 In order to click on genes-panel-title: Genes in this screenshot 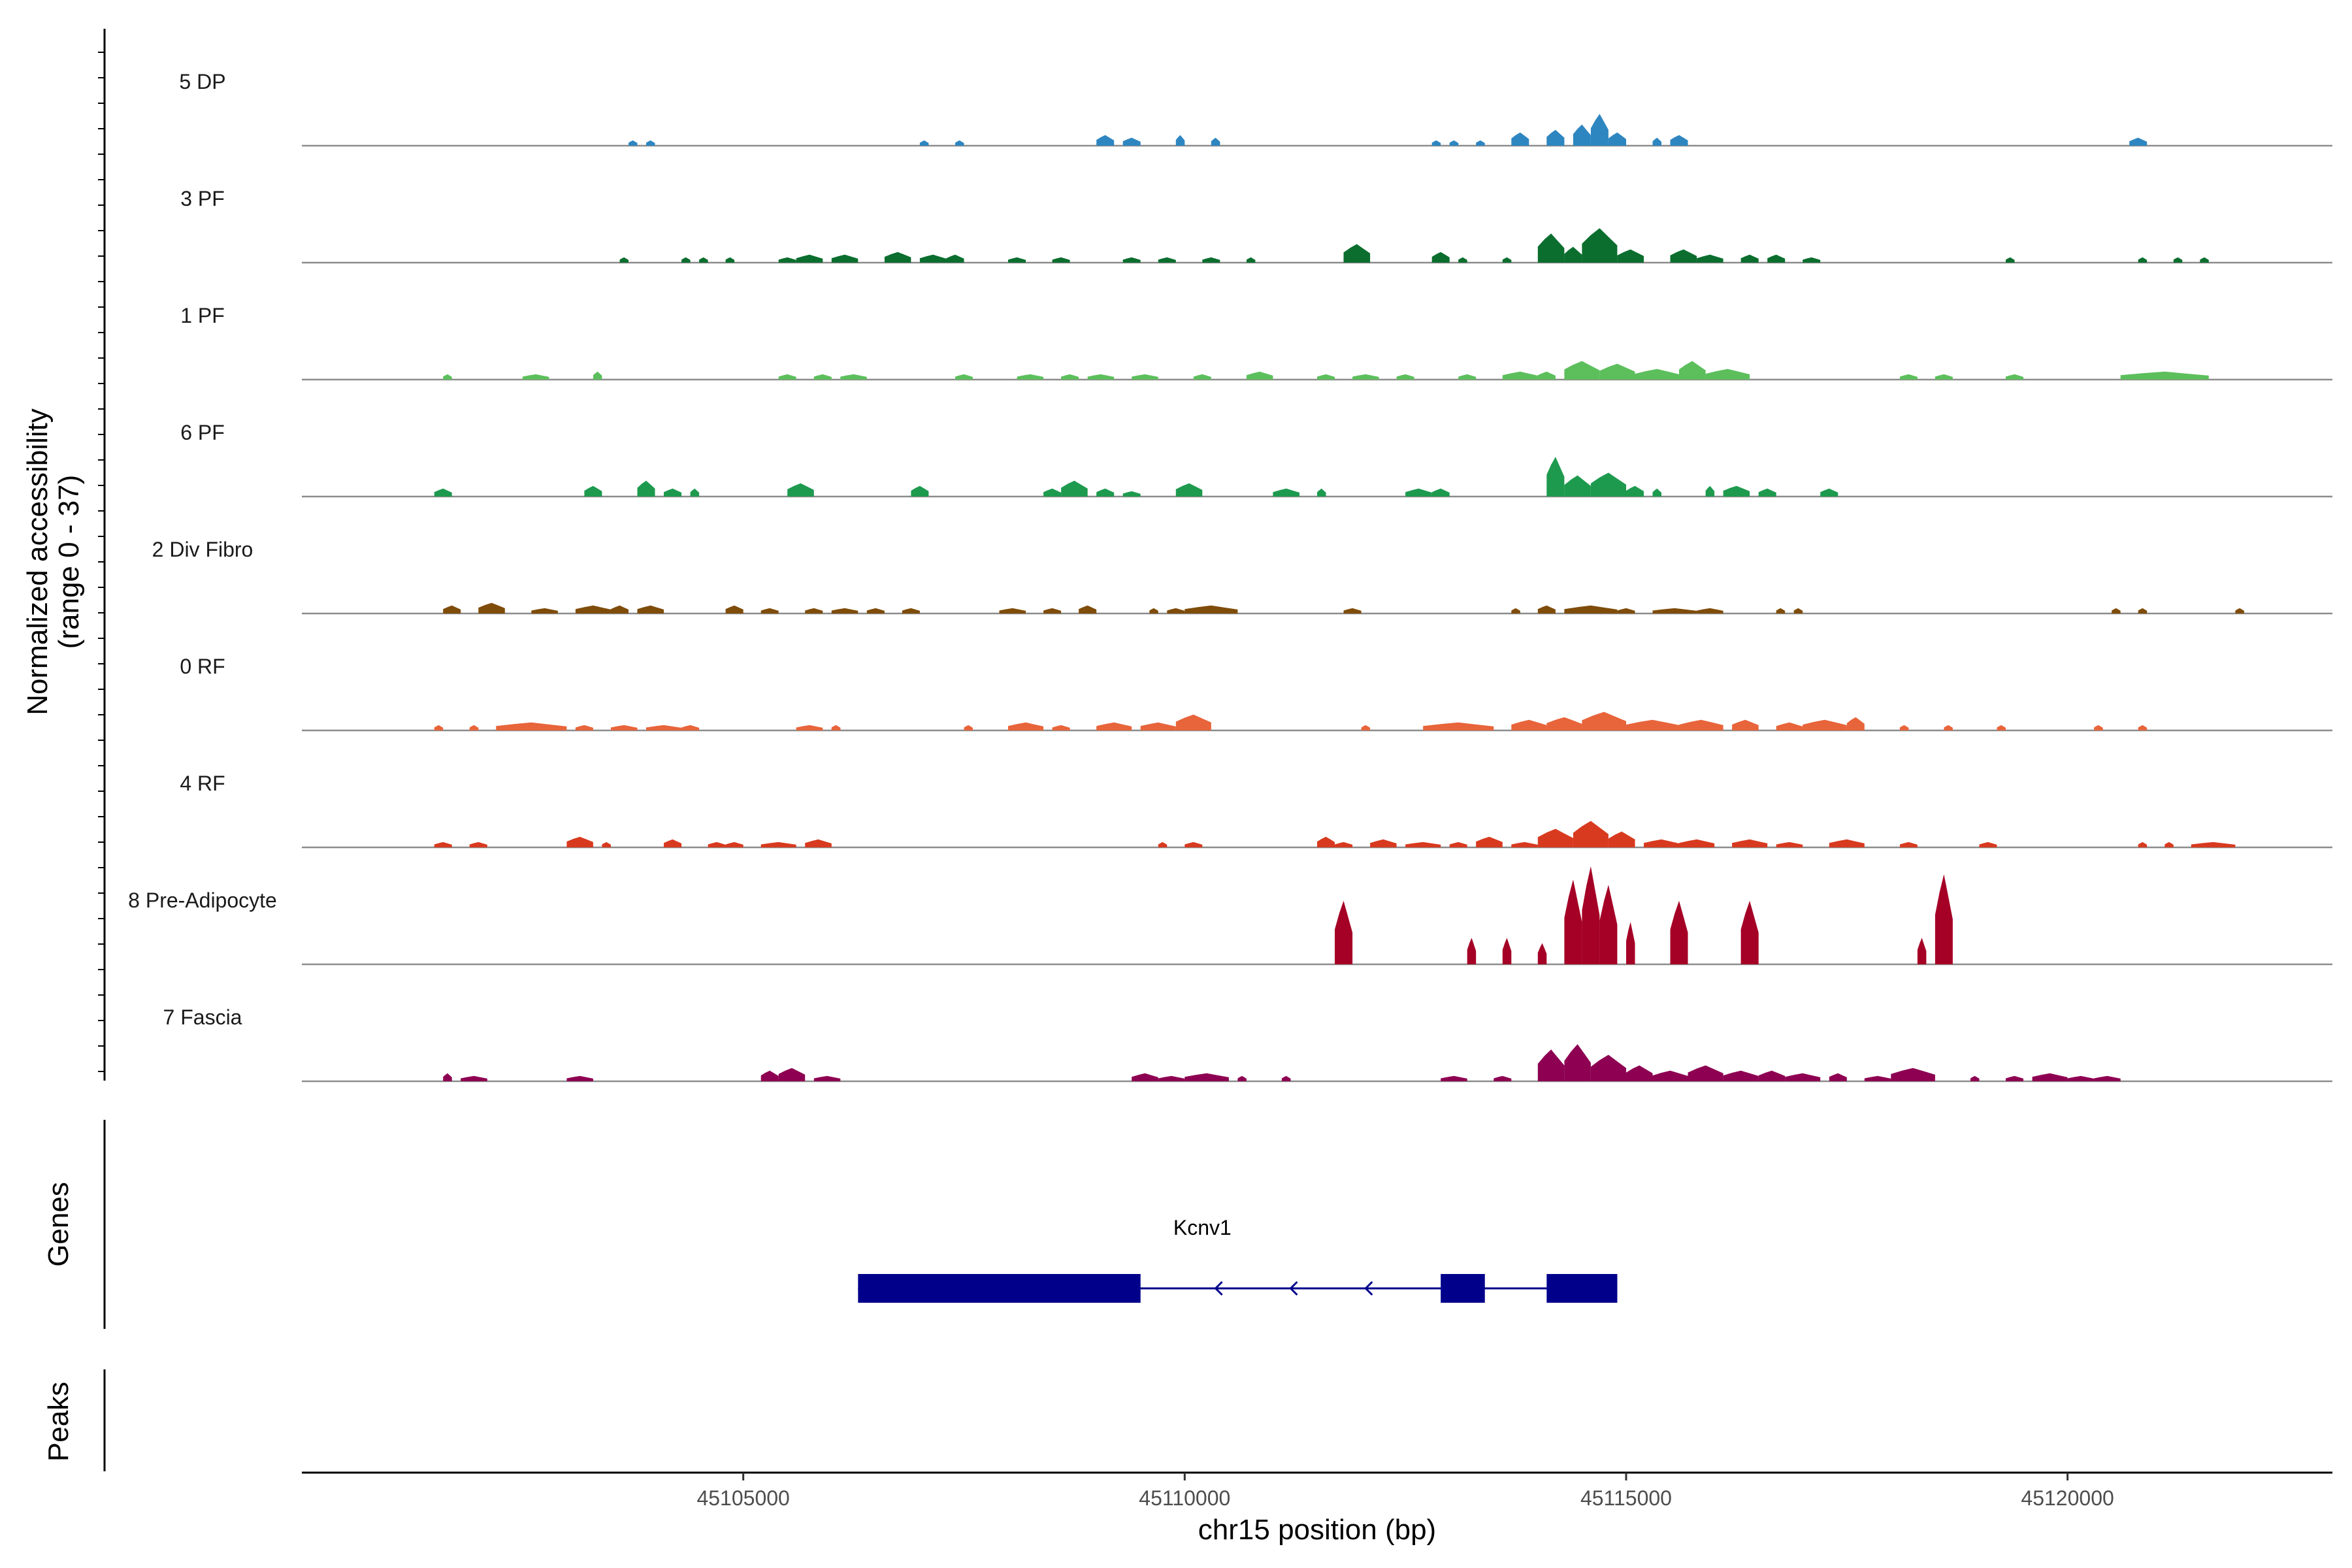, I will do `click(58, 1224)`.